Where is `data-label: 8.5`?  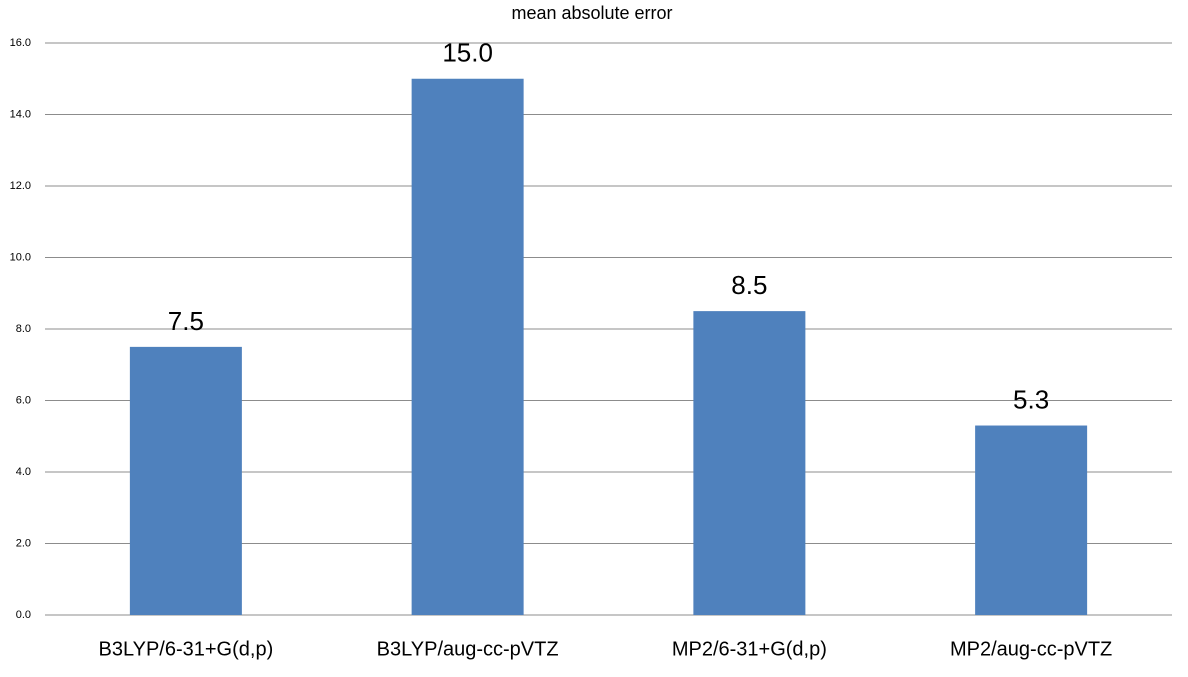 data-label: 8.5 is located at coordinates (749, 285).